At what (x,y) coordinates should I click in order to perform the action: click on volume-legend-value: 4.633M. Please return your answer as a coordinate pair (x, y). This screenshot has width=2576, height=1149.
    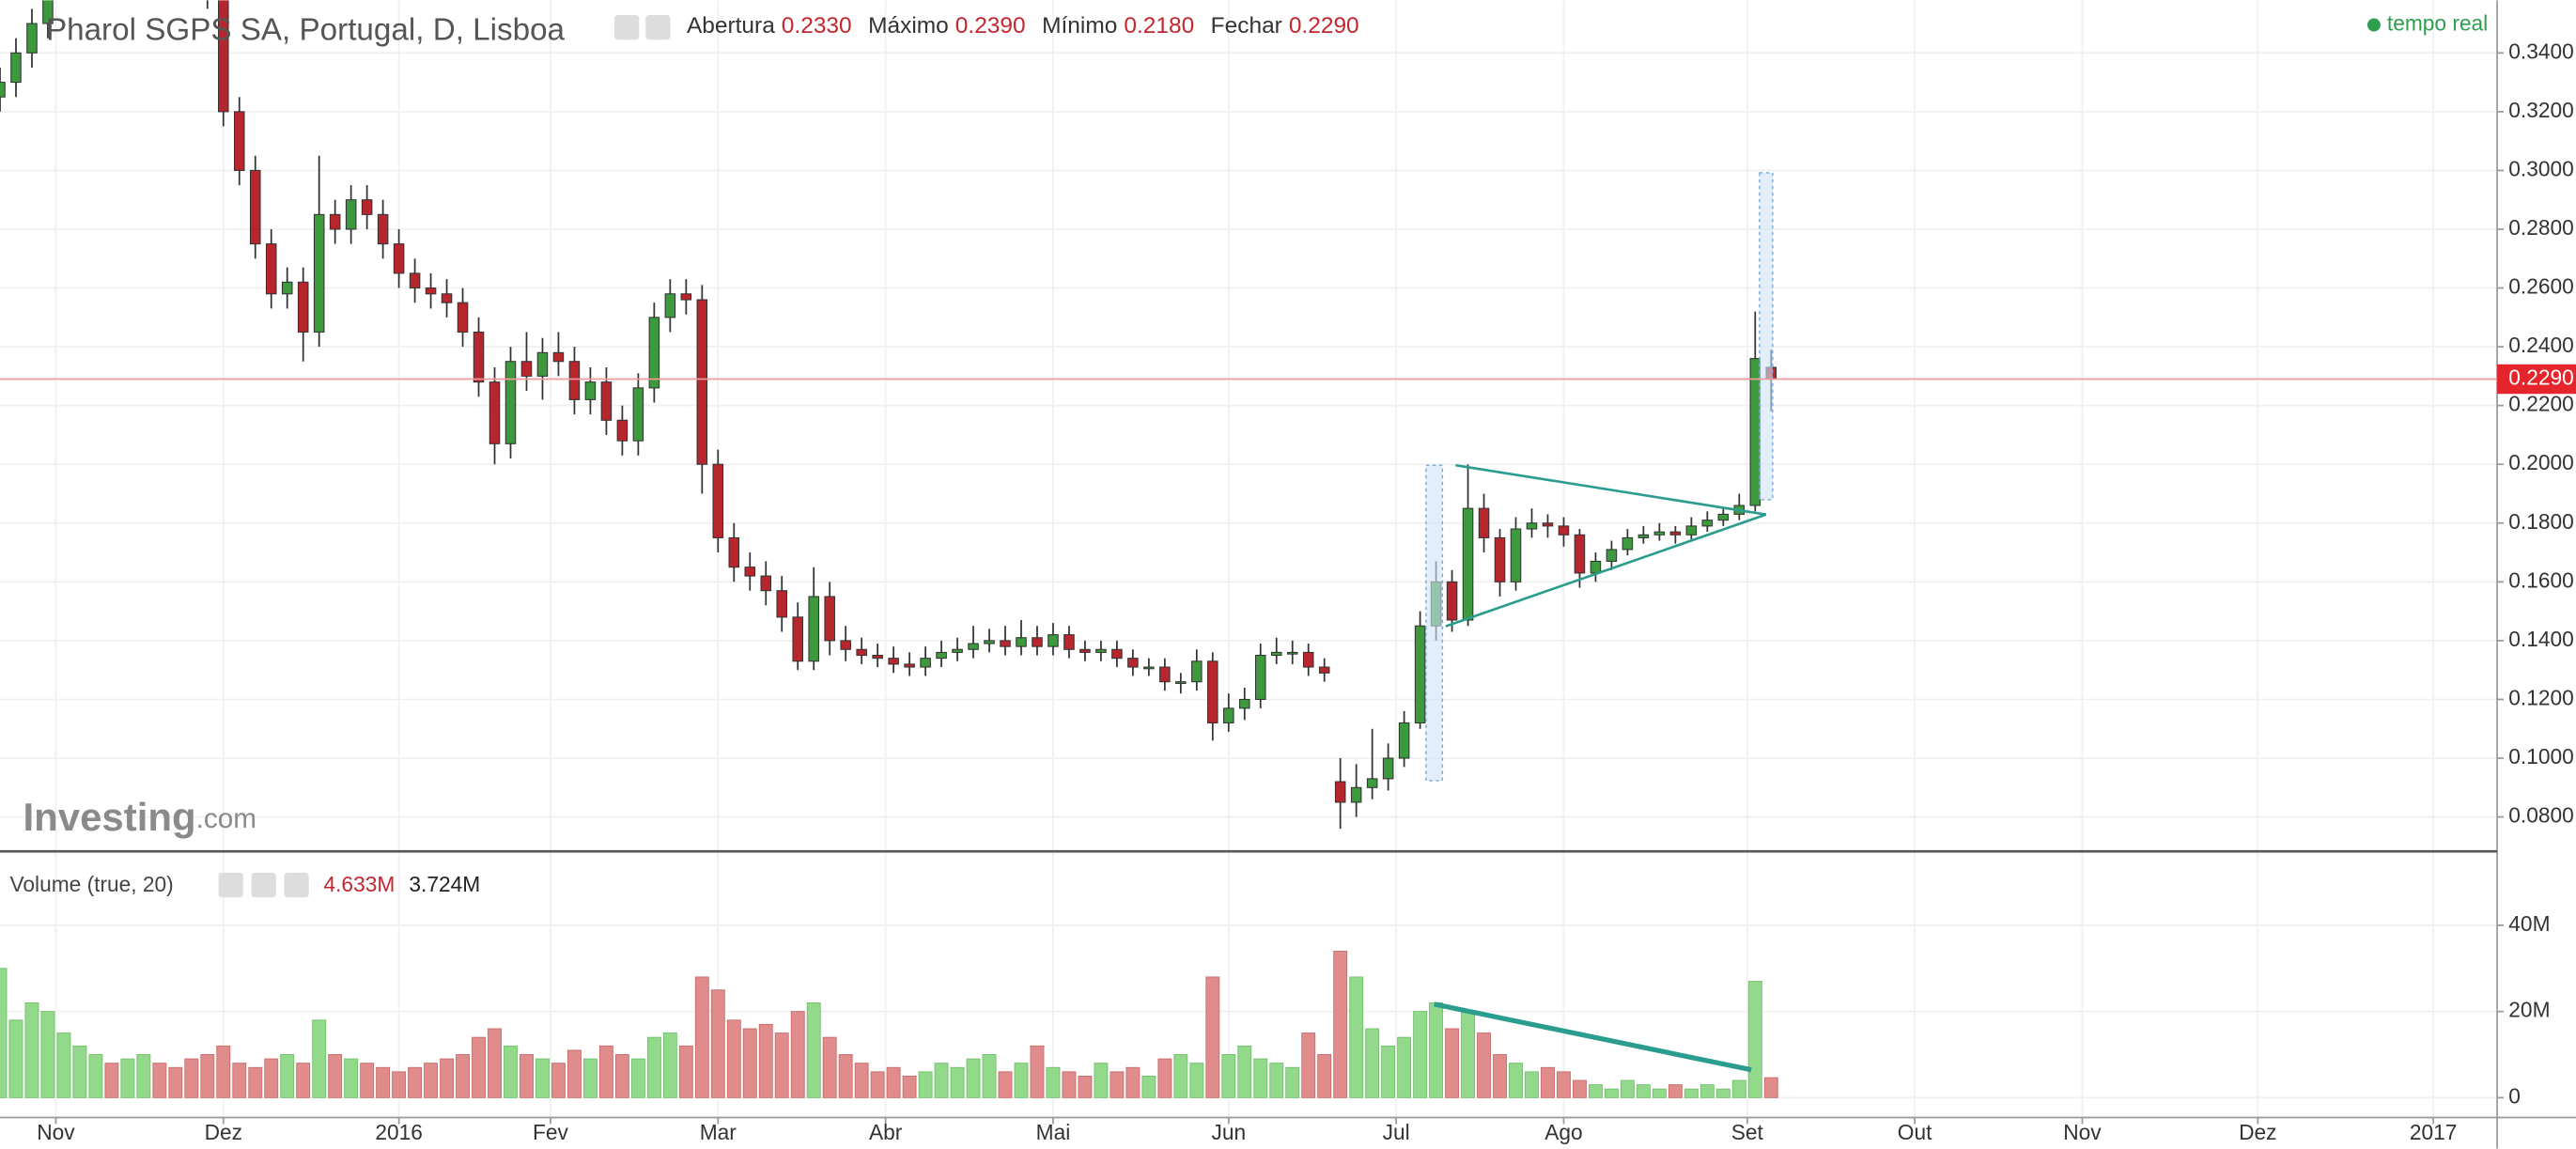
    Looking at the image, I should click on (359, 884).